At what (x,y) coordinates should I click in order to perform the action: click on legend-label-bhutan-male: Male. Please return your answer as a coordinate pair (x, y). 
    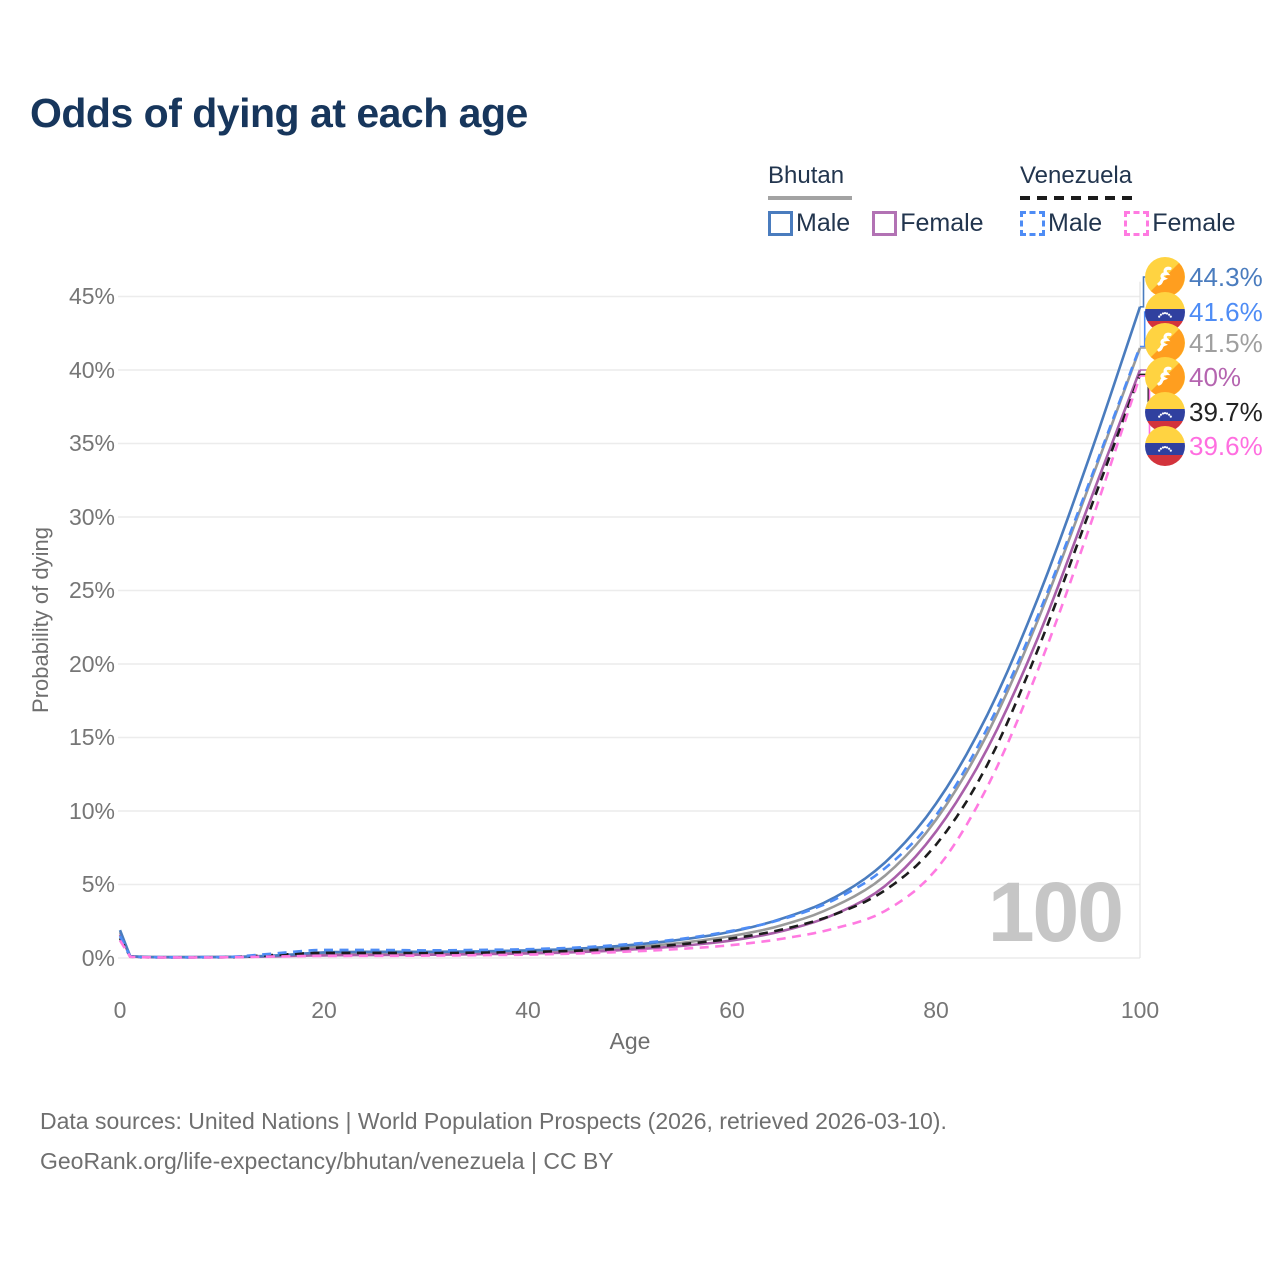
    Looking at the image, I should click on (823, 223).